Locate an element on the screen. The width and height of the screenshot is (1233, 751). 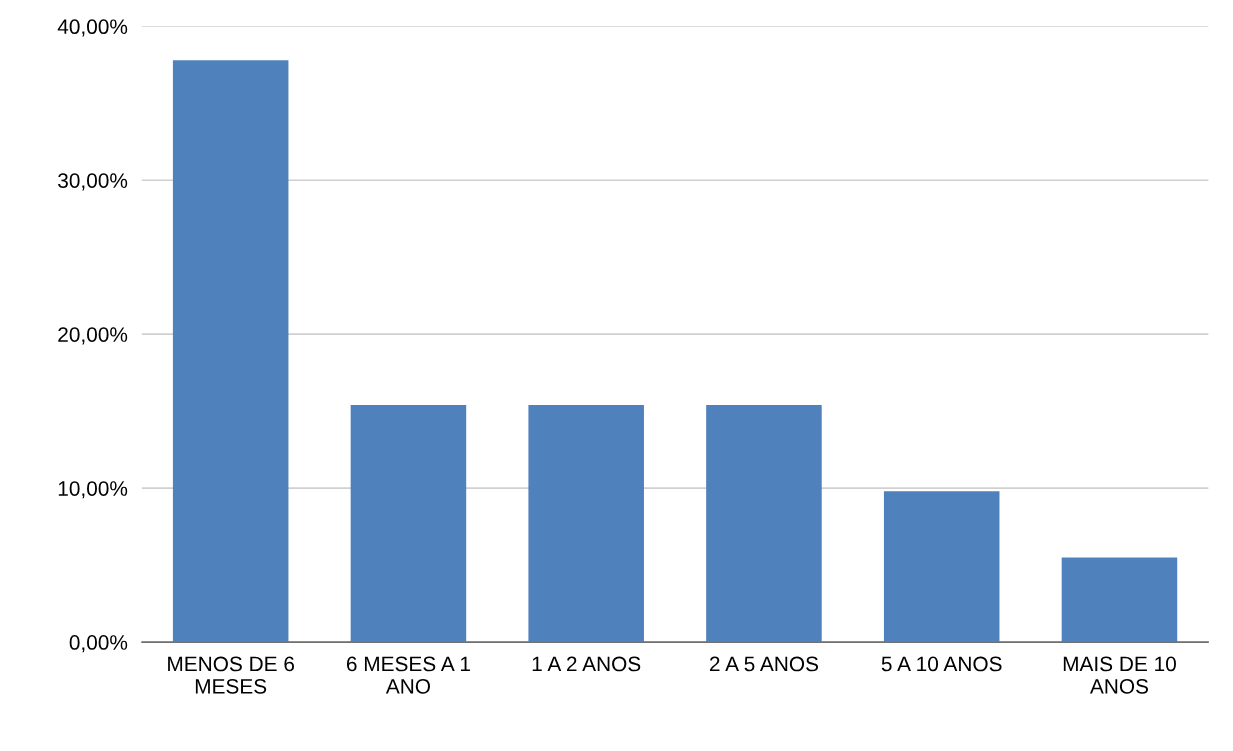
x-tick-label: MAIS DE 10 ANOS is located at coordinates (1119, 675).